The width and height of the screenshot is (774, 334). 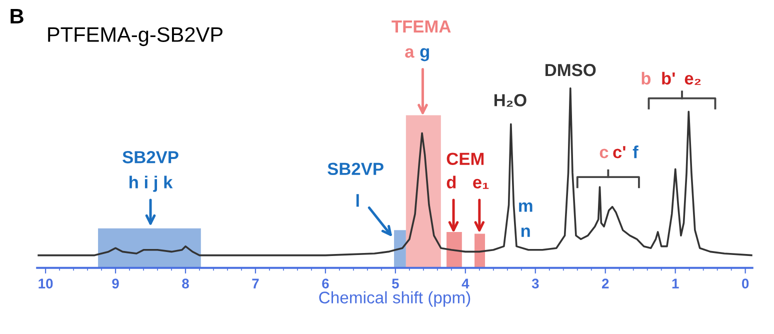 What do you see at coordinates (115, 283) in the screenshot?
I see `x-tick-label: 9` at bounding box center [115, 283].